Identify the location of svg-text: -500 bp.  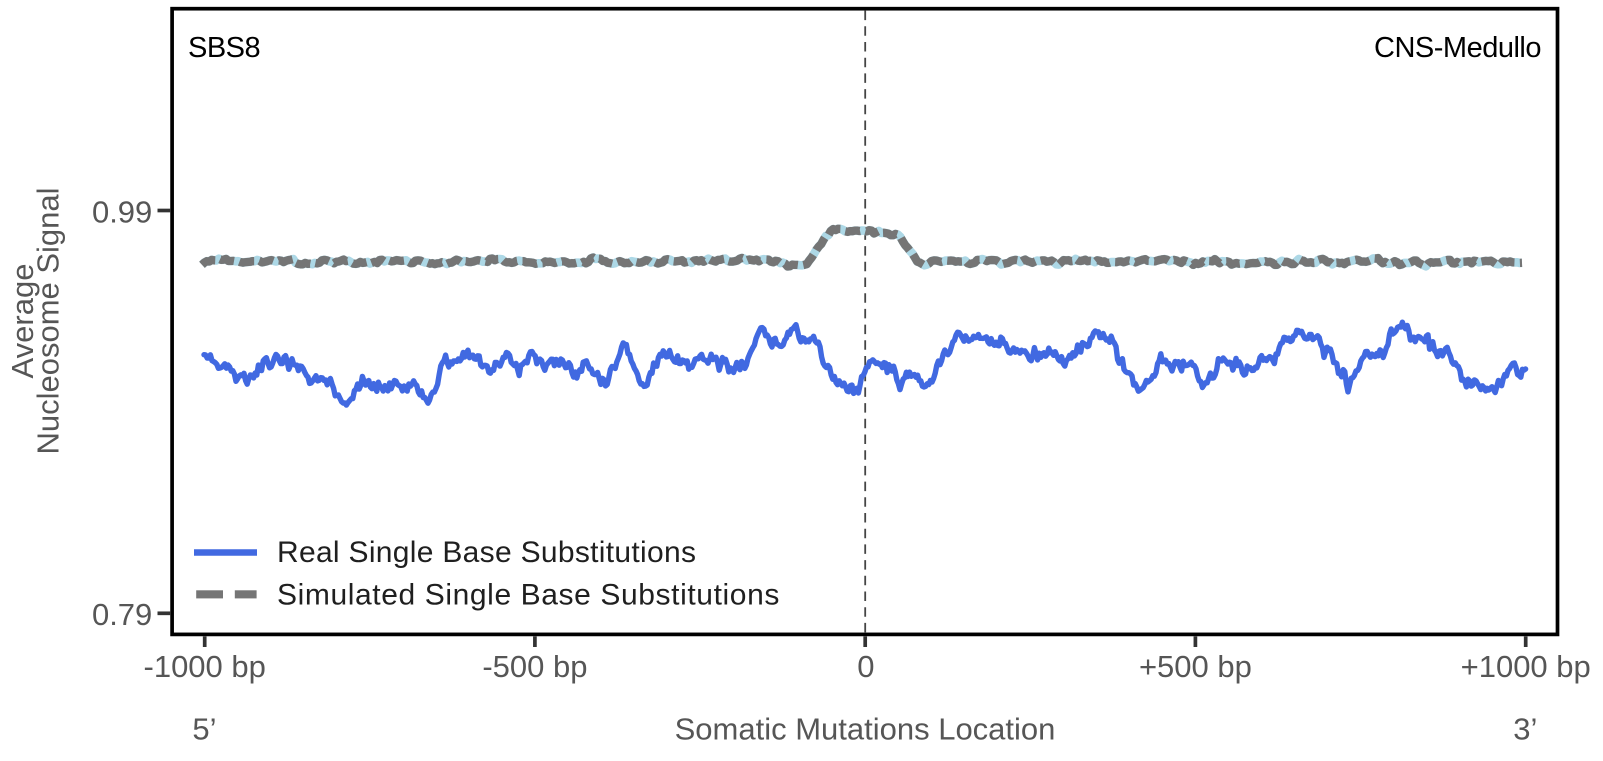
(534, 666).